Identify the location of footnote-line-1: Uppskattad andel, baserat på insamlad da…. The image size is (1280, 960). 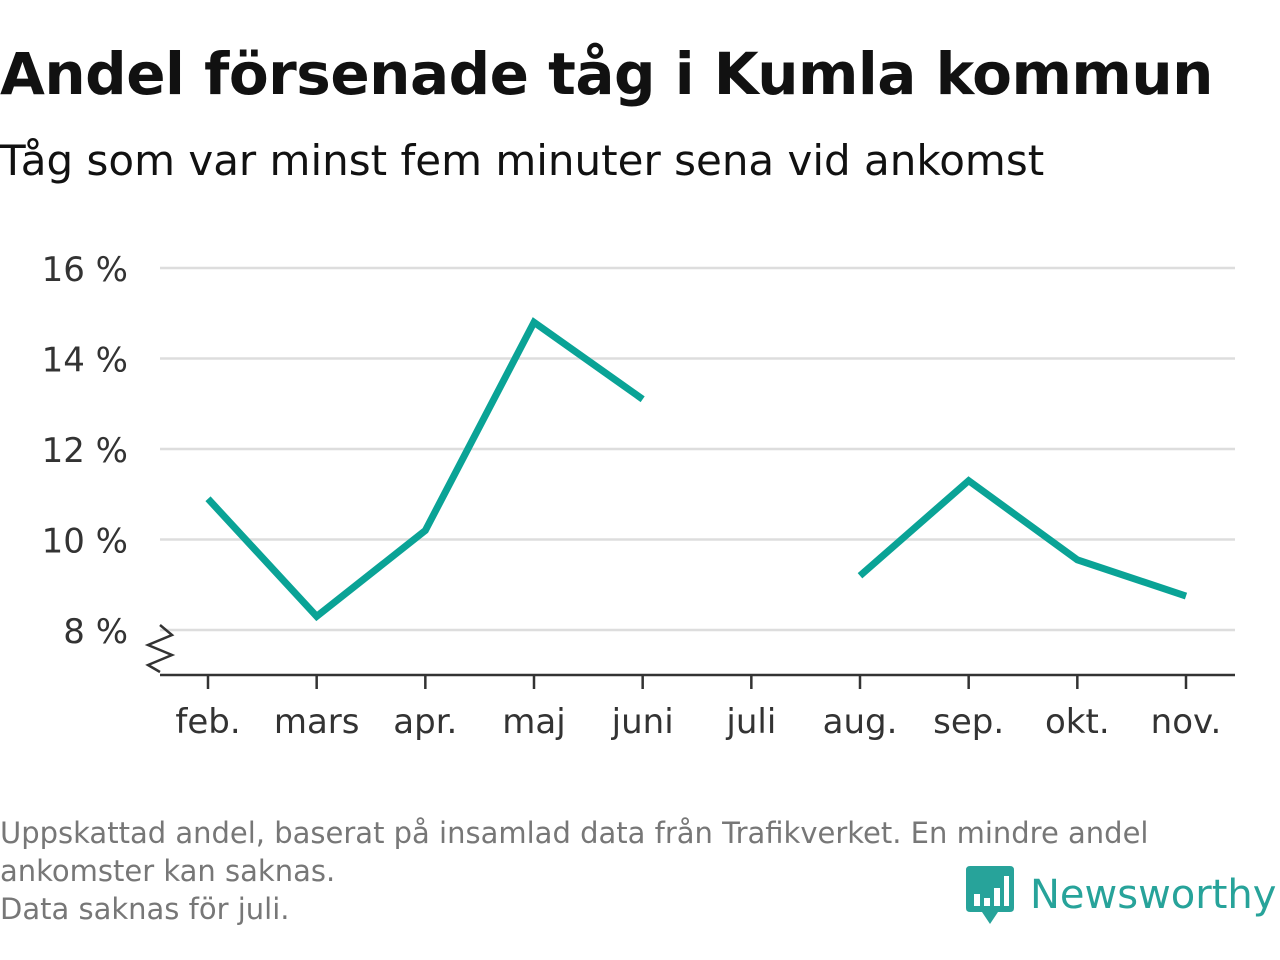
(574, 833).